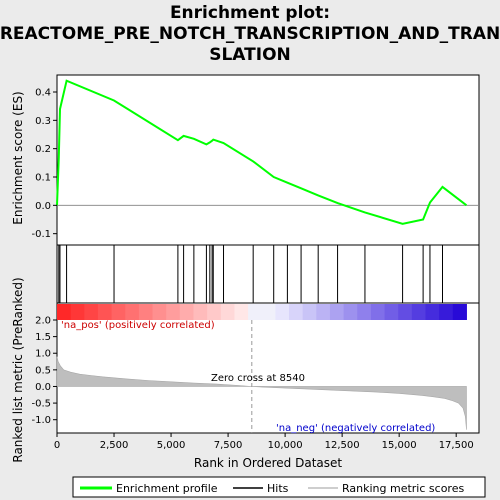  What do you see at coordinates (18, 157) in the screenshot?
I see `es-y-label: Enrichment score (ES)` at bounding box center [18, 157].